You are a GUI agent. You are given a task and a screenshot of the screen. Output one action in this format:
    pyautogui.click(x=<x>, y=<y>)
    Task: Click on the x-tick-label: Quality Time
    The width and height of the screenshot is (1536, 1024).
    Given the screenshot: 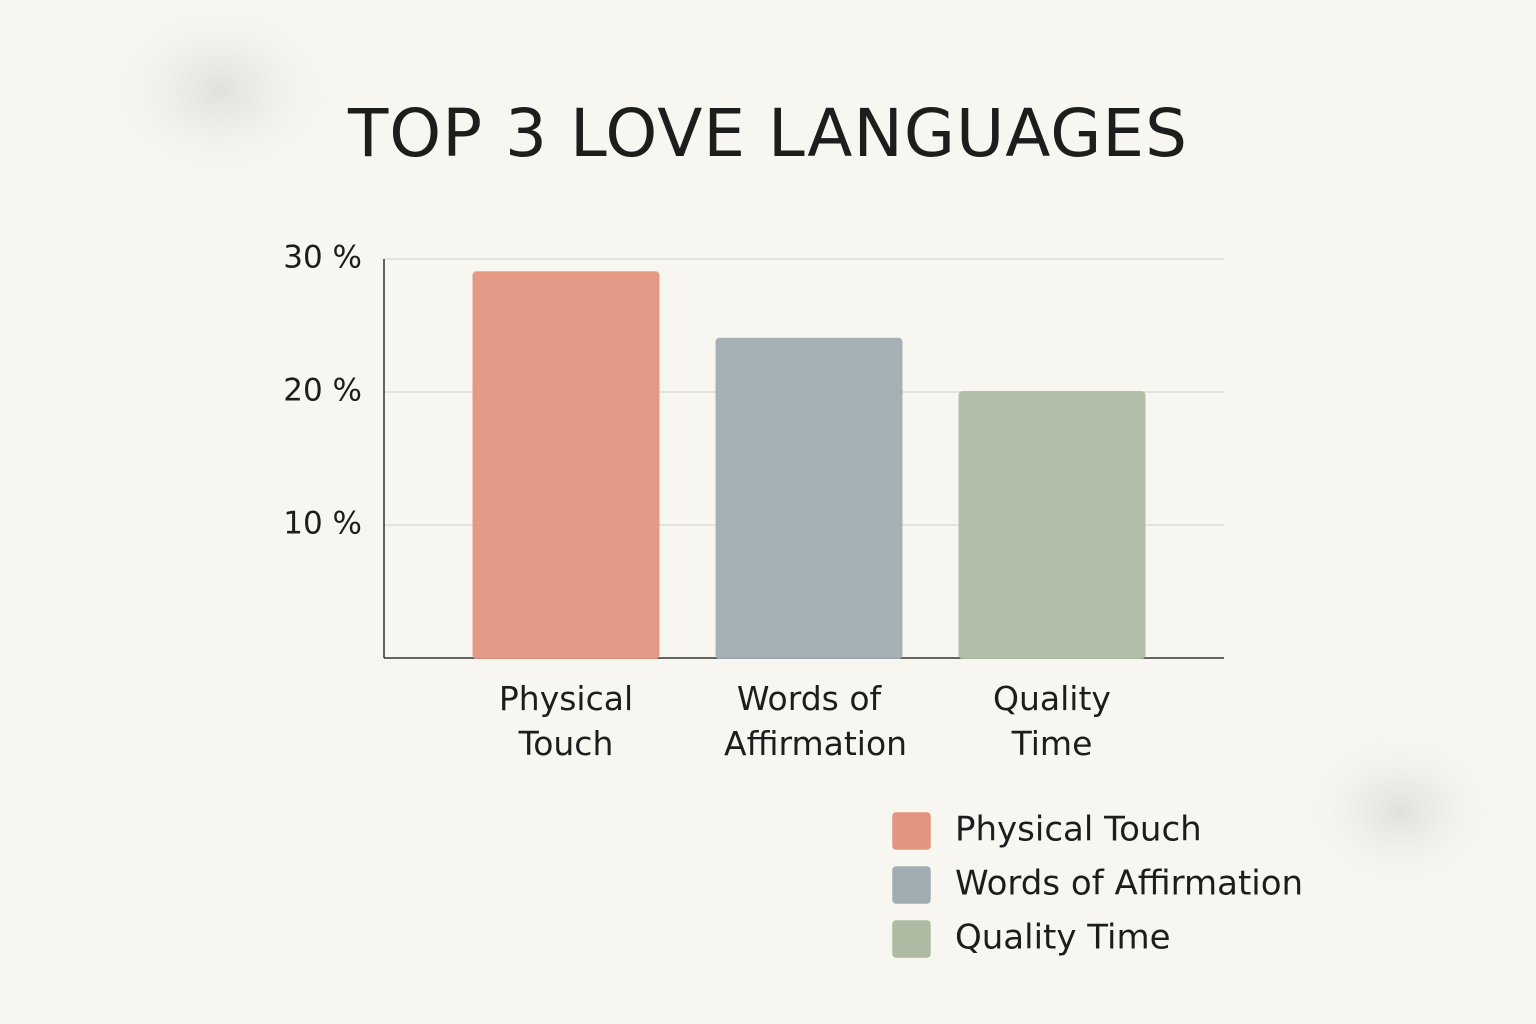 What is the action you would take?
    pyautogui.click(x=1052, y=721)
    